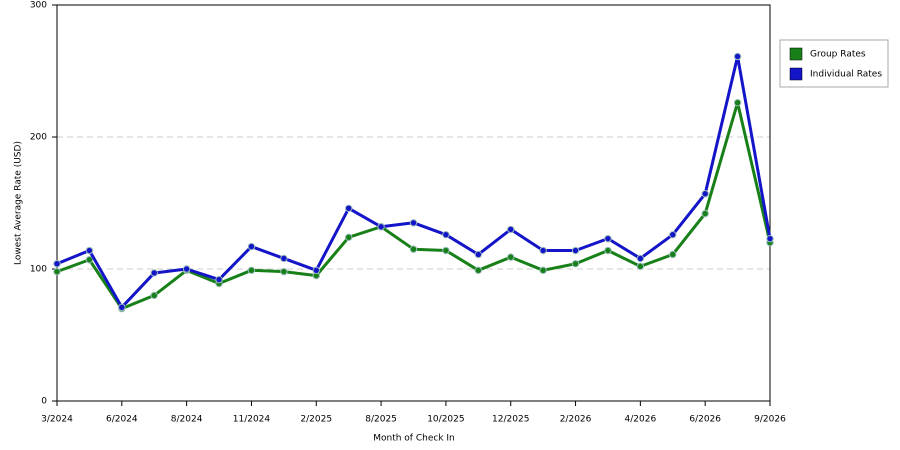  I want to click on legend-label: Individual Rates, so click(846, 75).